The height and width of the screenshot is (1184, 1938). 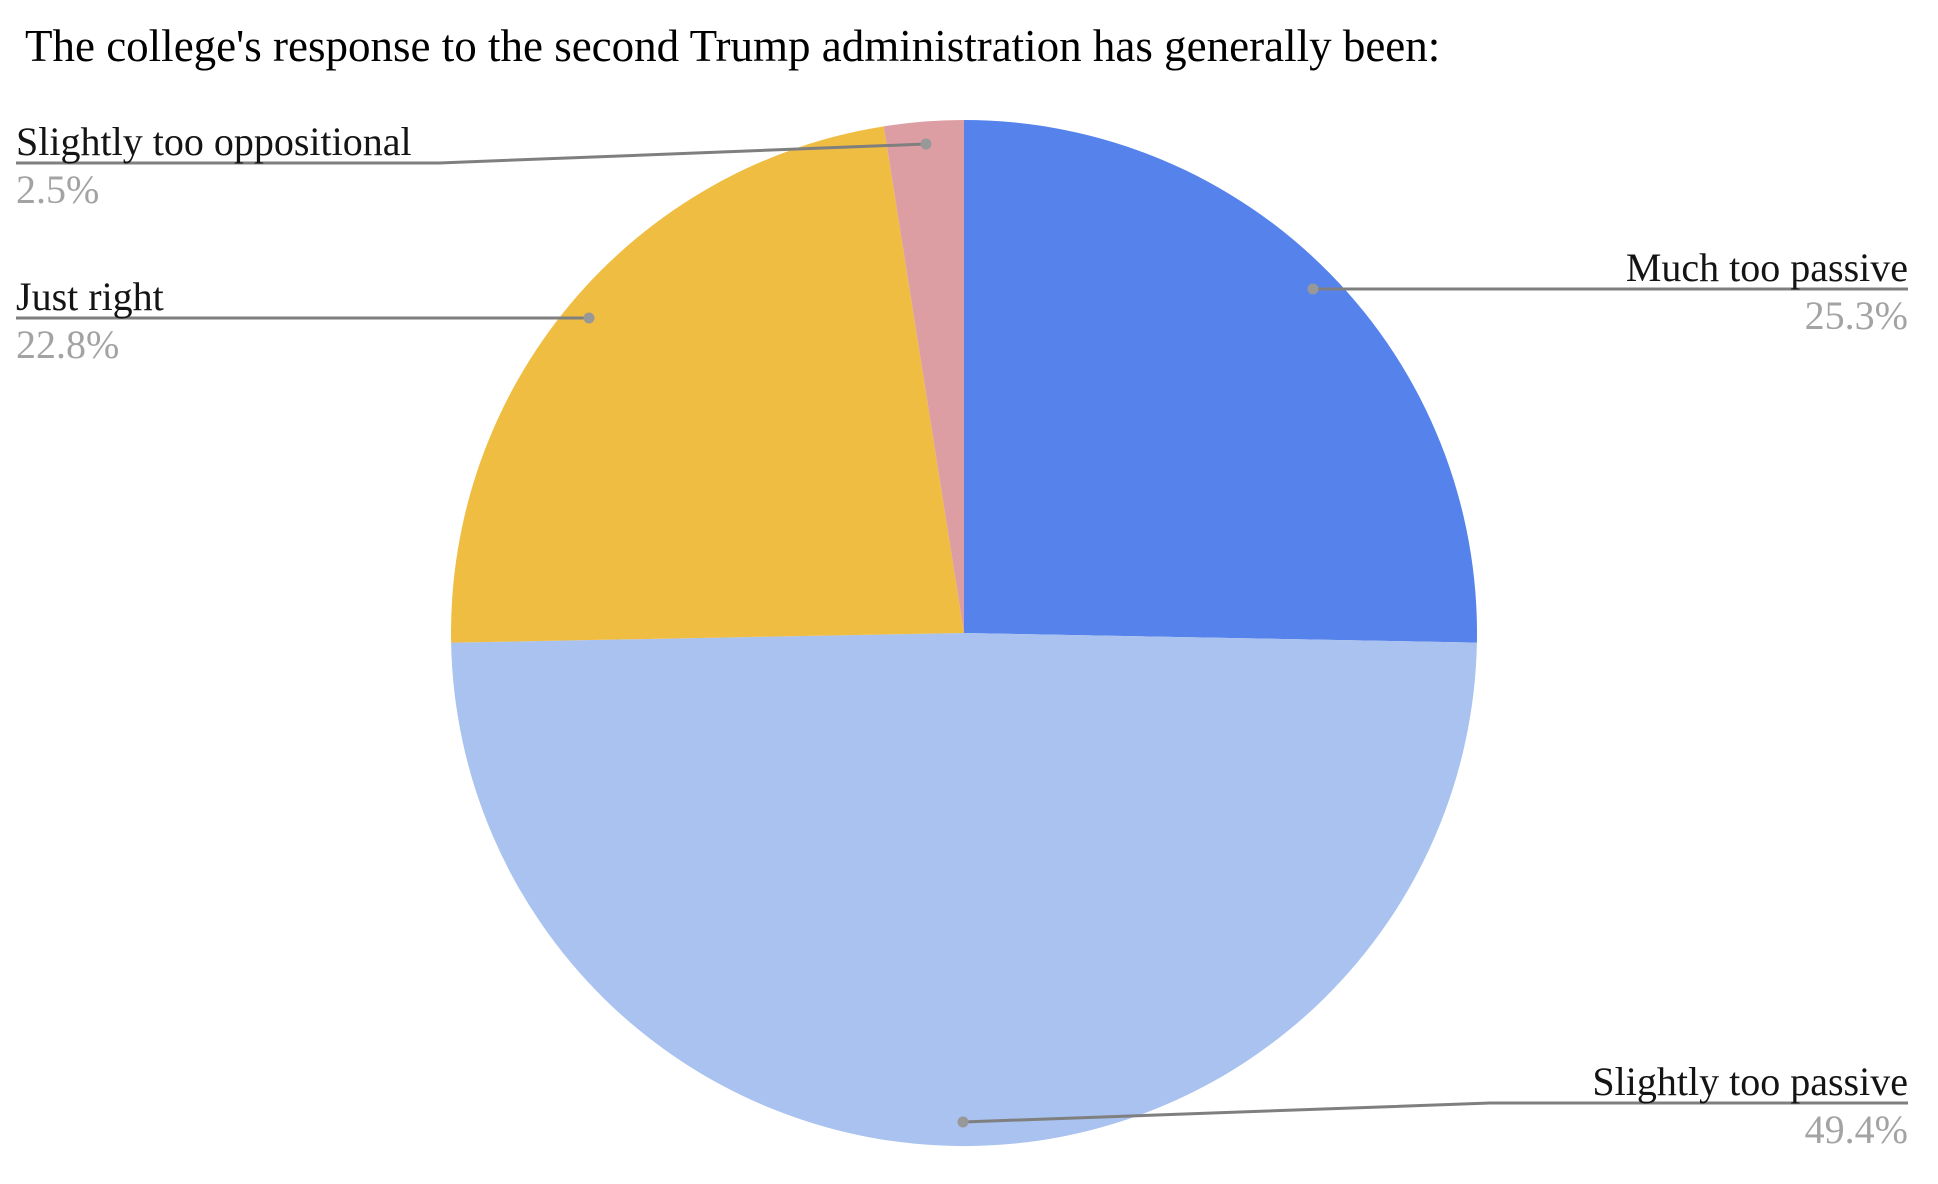 What do you see at coordinates (923, 376) in the screenshot?
I see `pie-slice-slightly-too-oppositional` at bounding box center [923, 376].